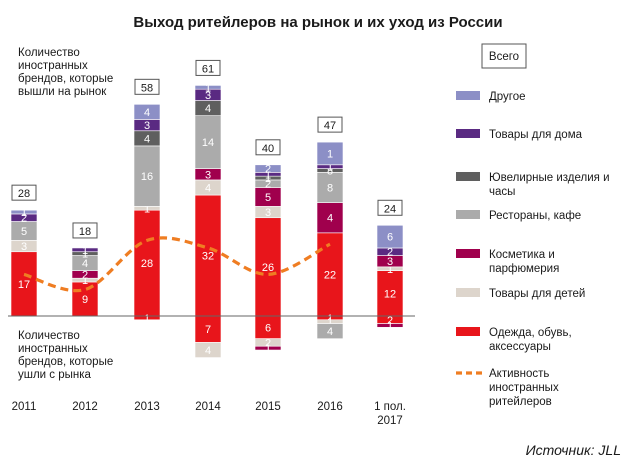 The height and width of the screenshot is (465, 636). Describe the element at coordinates (520, 347) in the screenshot. I see `legend-label: аксессуары` at that location.